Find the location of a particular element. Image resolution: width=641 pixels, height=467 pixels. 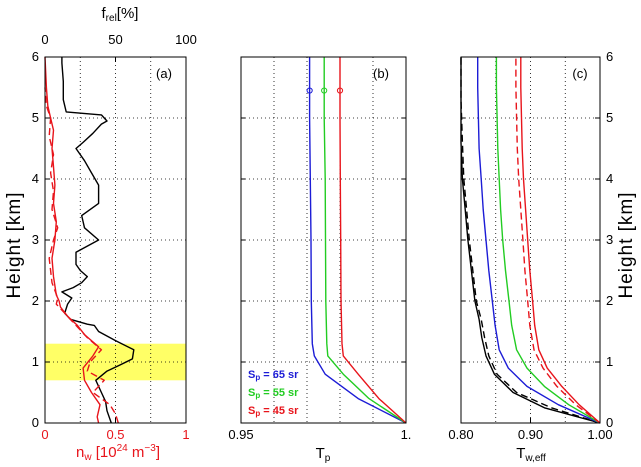

panel-c-y-axis-label: Height [km] is located at coordinates (626, 244).